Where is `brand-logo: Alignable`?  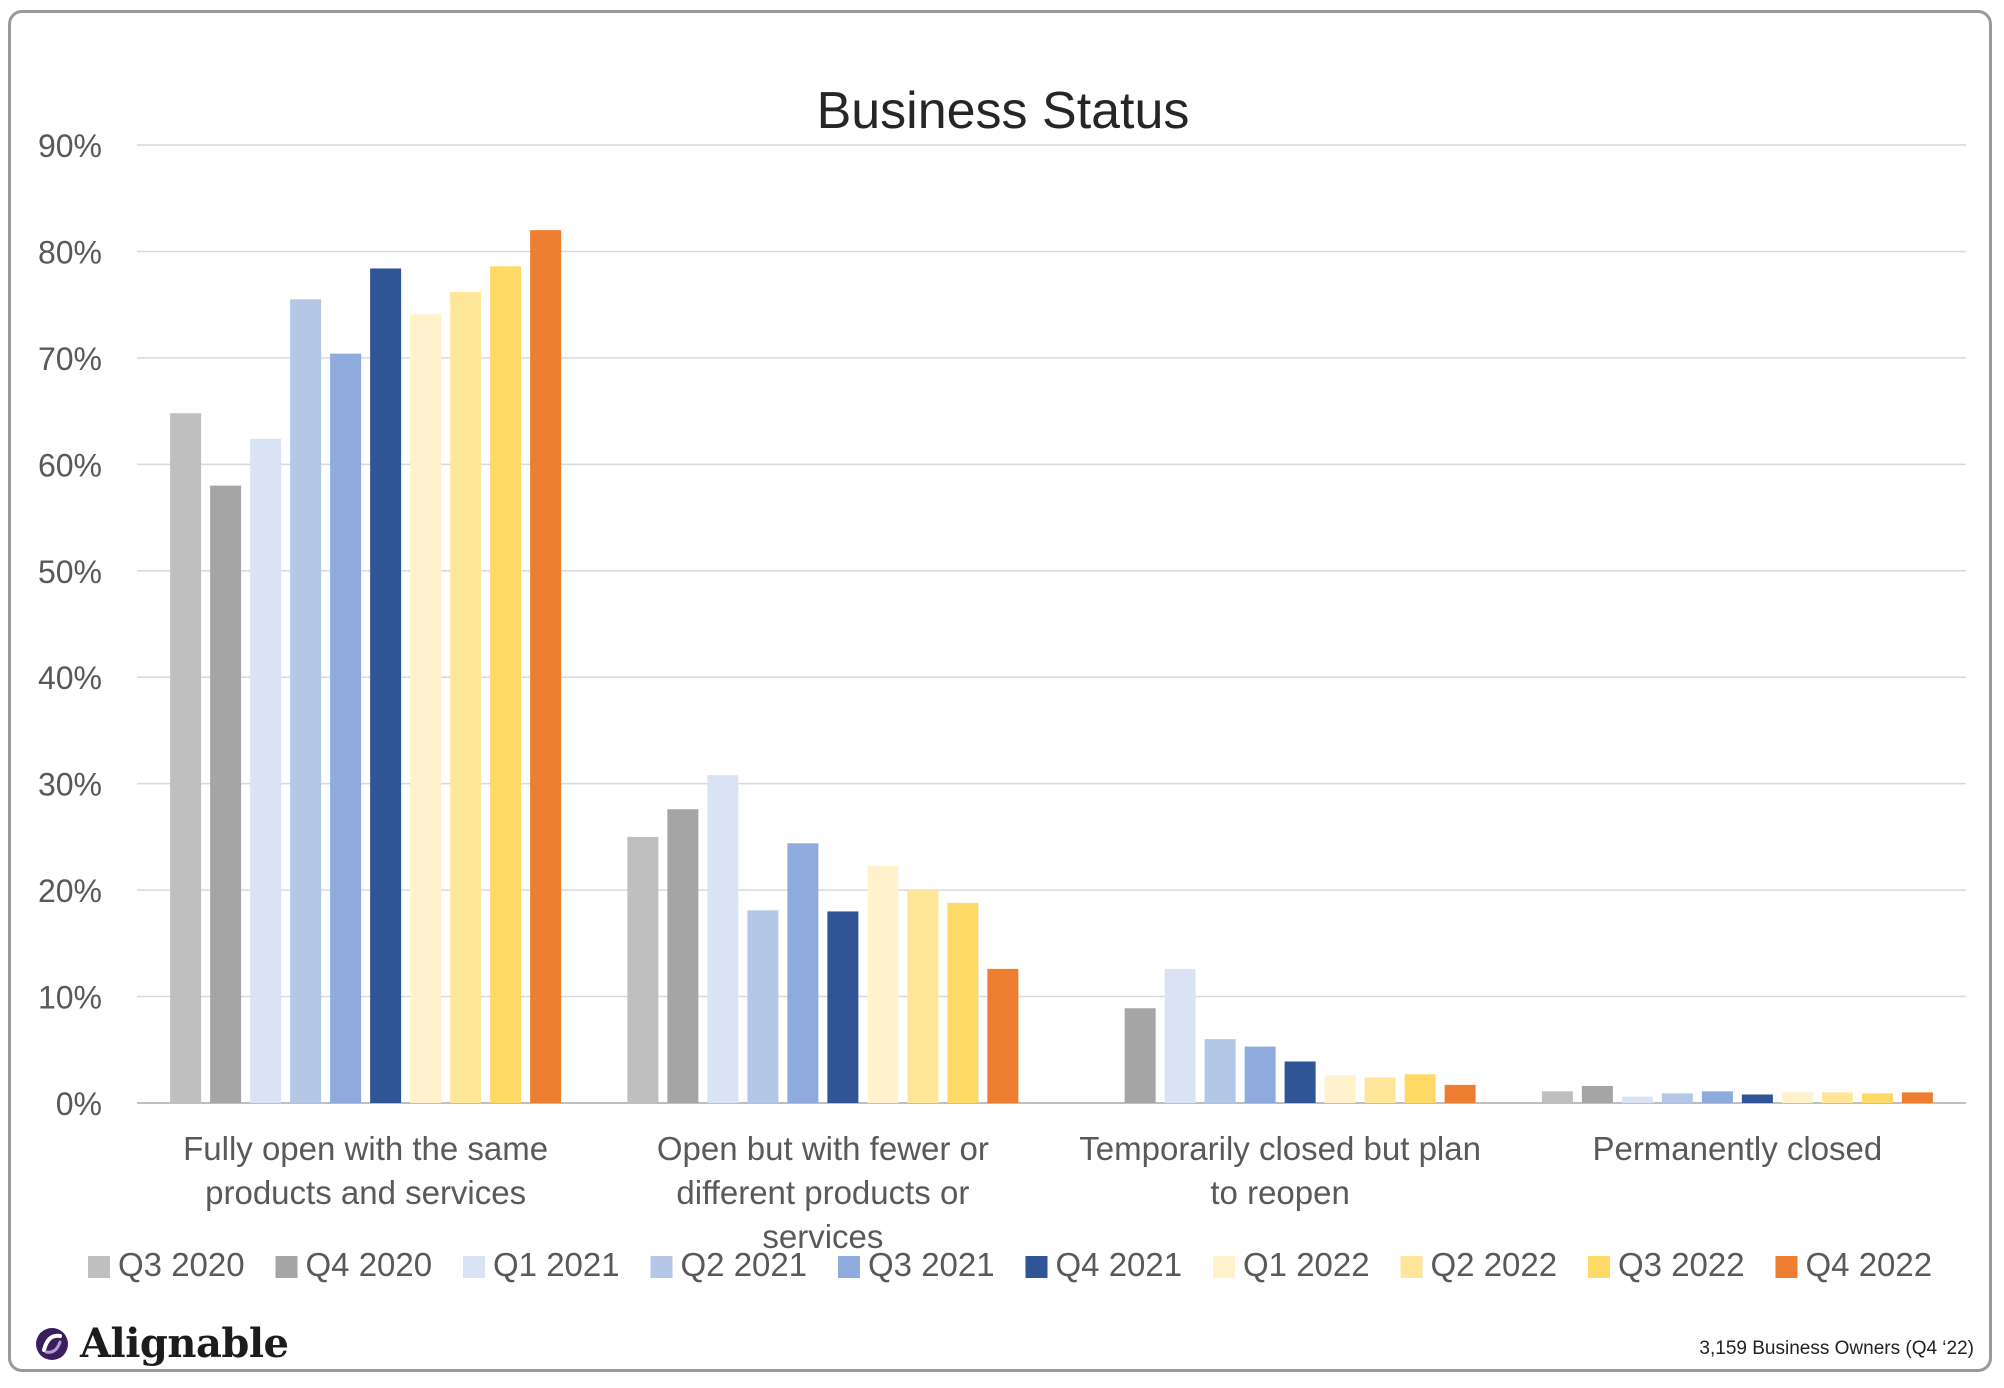
brand-logo: Alignable is located at coordinates (161, 1343).